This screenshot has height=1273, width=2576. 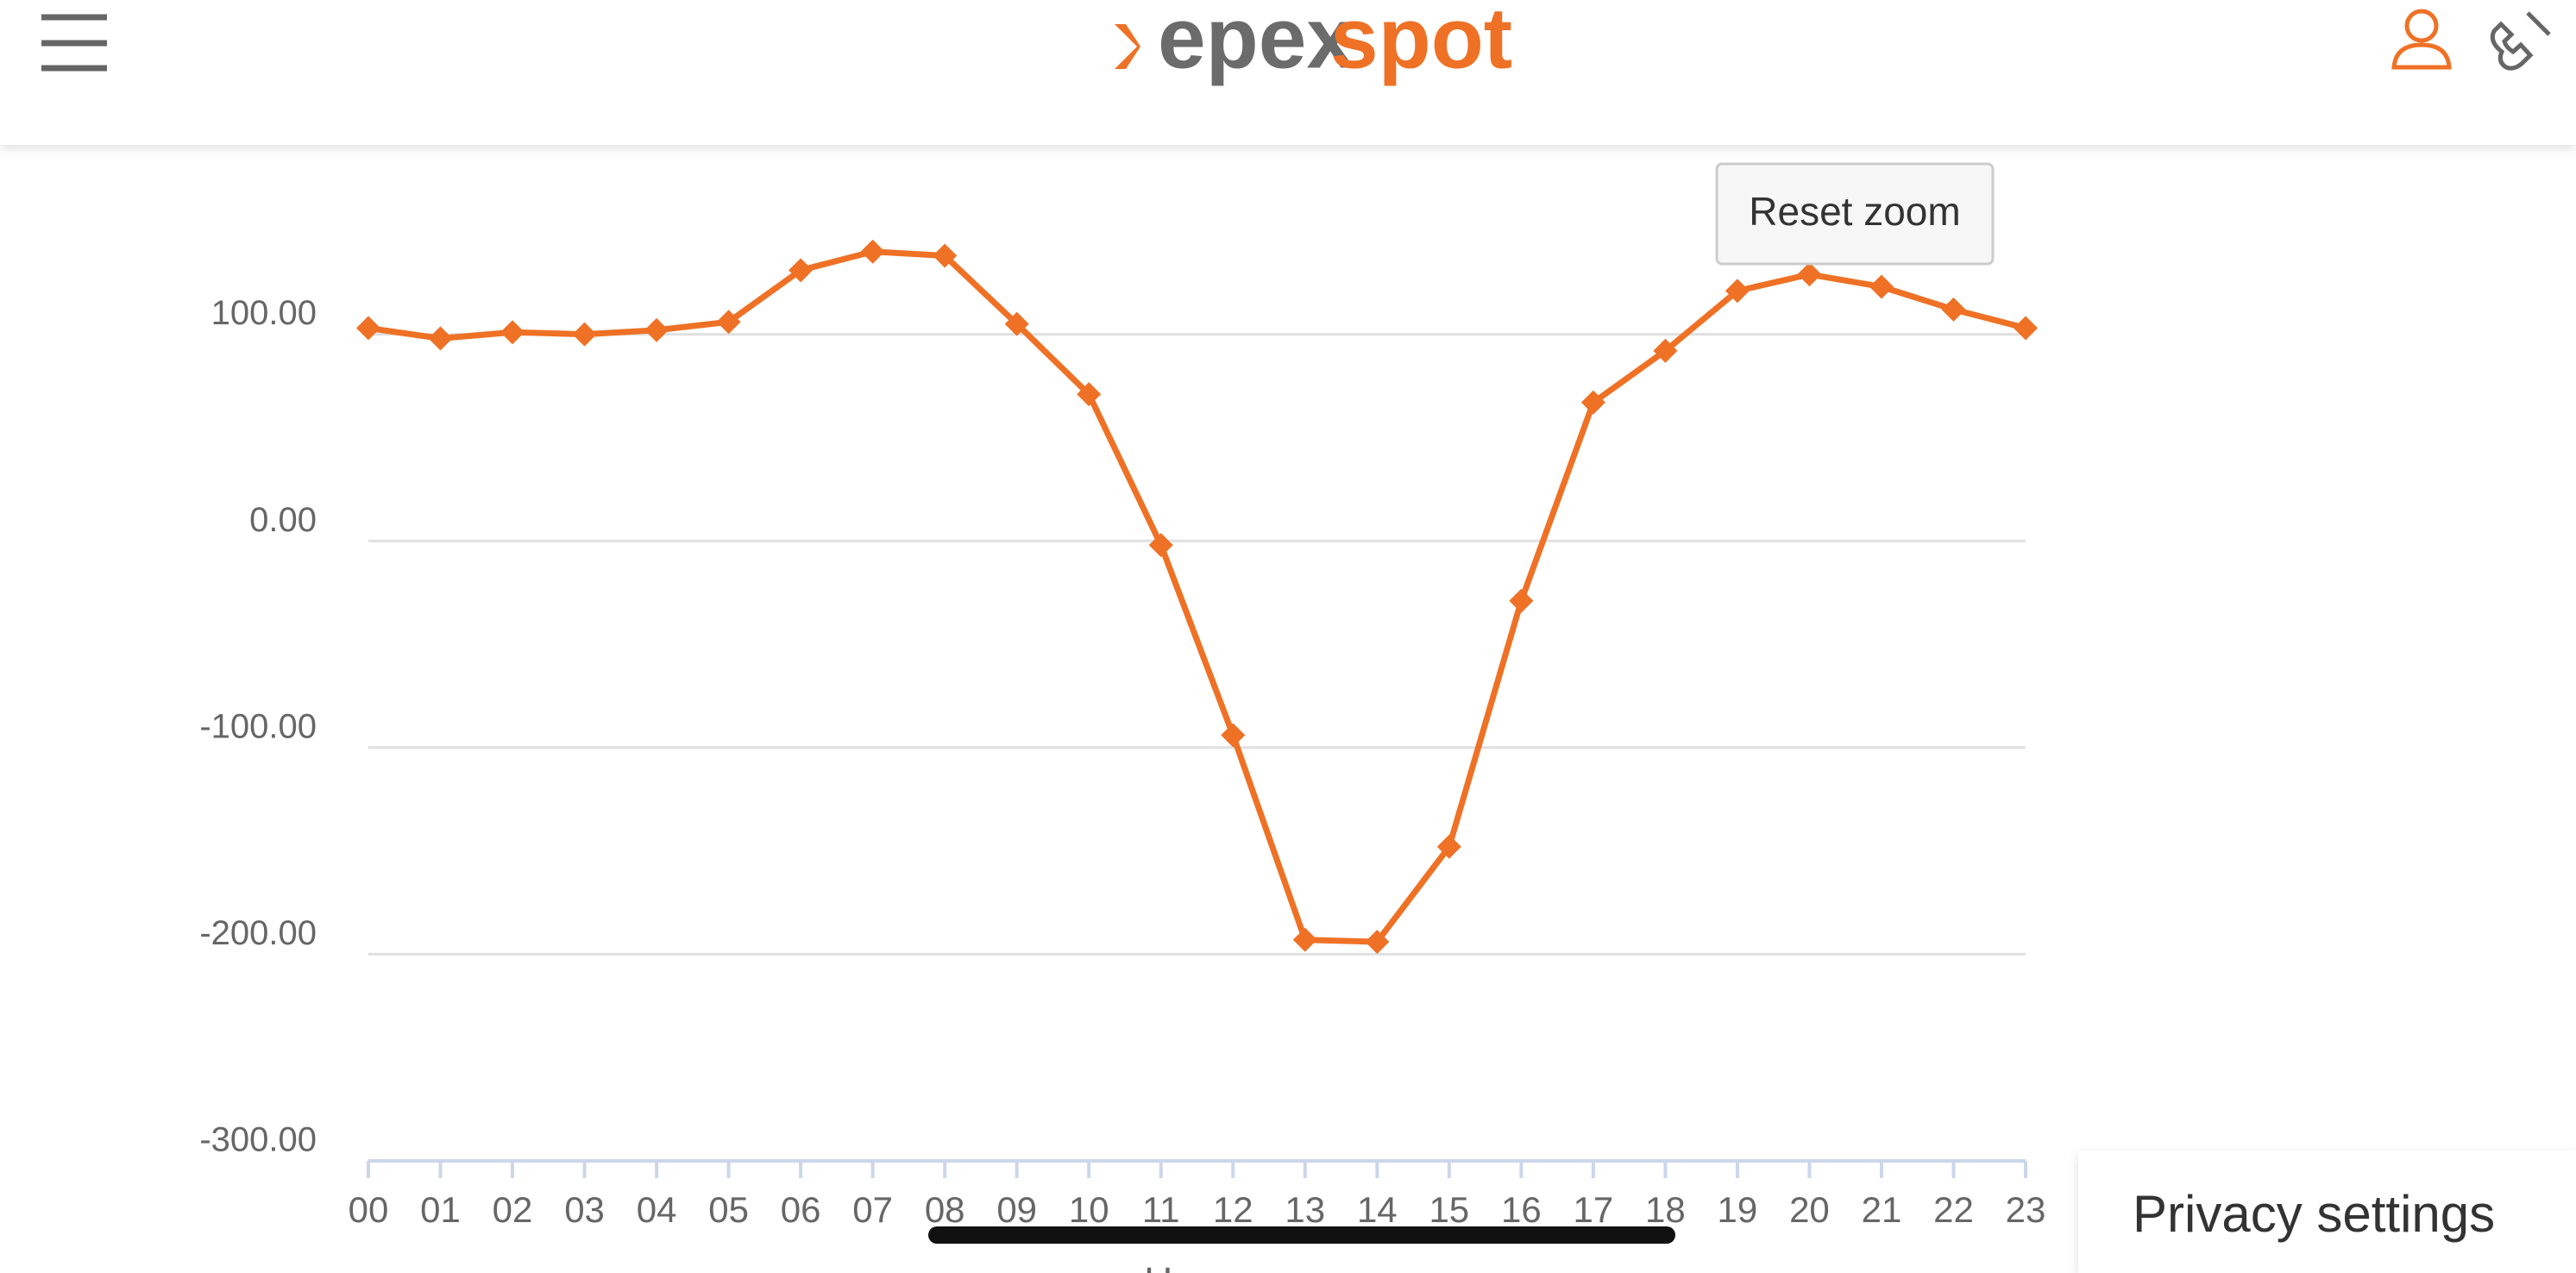 I want to click on y-tick-label: -100.00, so click(x=258, y=726).